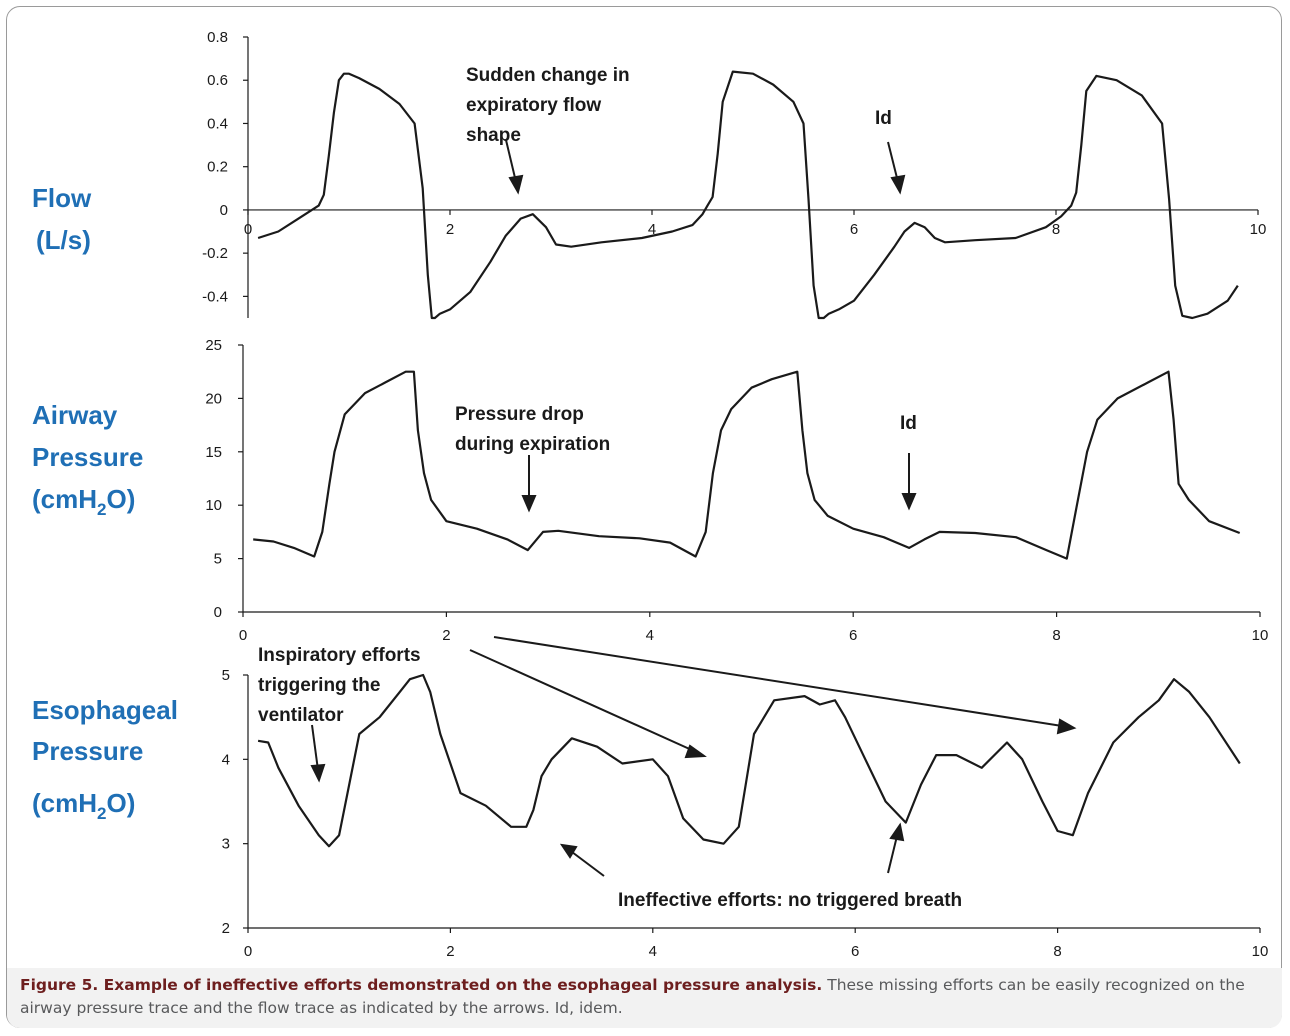  Describe the element at coordinates (101, 509) in the screenshot. I see `airway-unit-subscript: 2` at that location.